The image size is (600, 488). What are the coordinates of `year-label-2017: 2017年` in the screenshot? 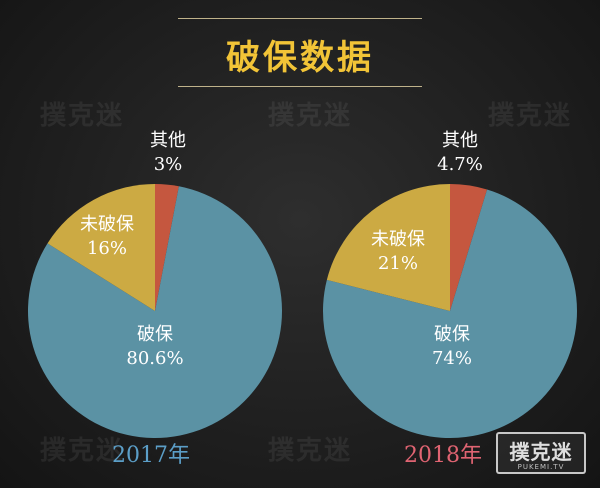 It's located at (151, 455).